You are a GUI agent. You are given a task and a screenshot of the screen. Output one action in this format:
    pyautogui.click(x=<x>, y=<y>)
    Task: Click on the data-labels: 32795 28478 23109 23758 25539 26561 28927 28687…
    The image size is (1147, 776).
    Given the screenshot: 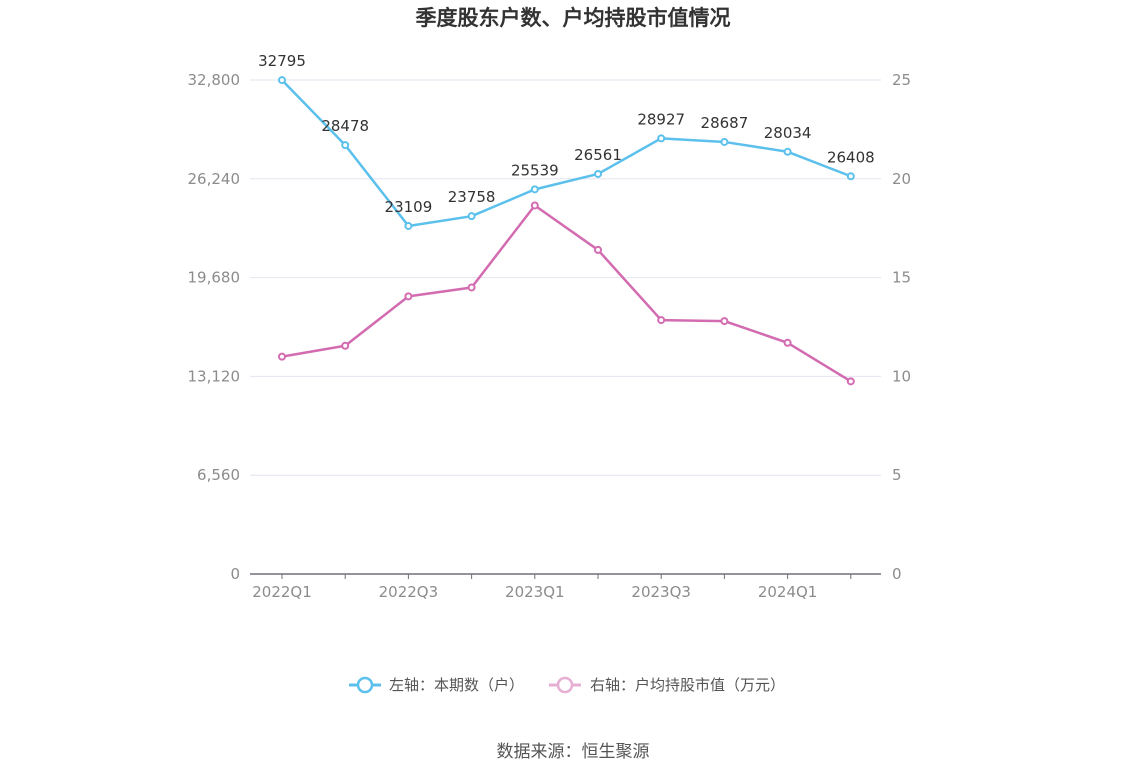 What is the action you would take?
    pyautogui.click(x=566, y=134)
    